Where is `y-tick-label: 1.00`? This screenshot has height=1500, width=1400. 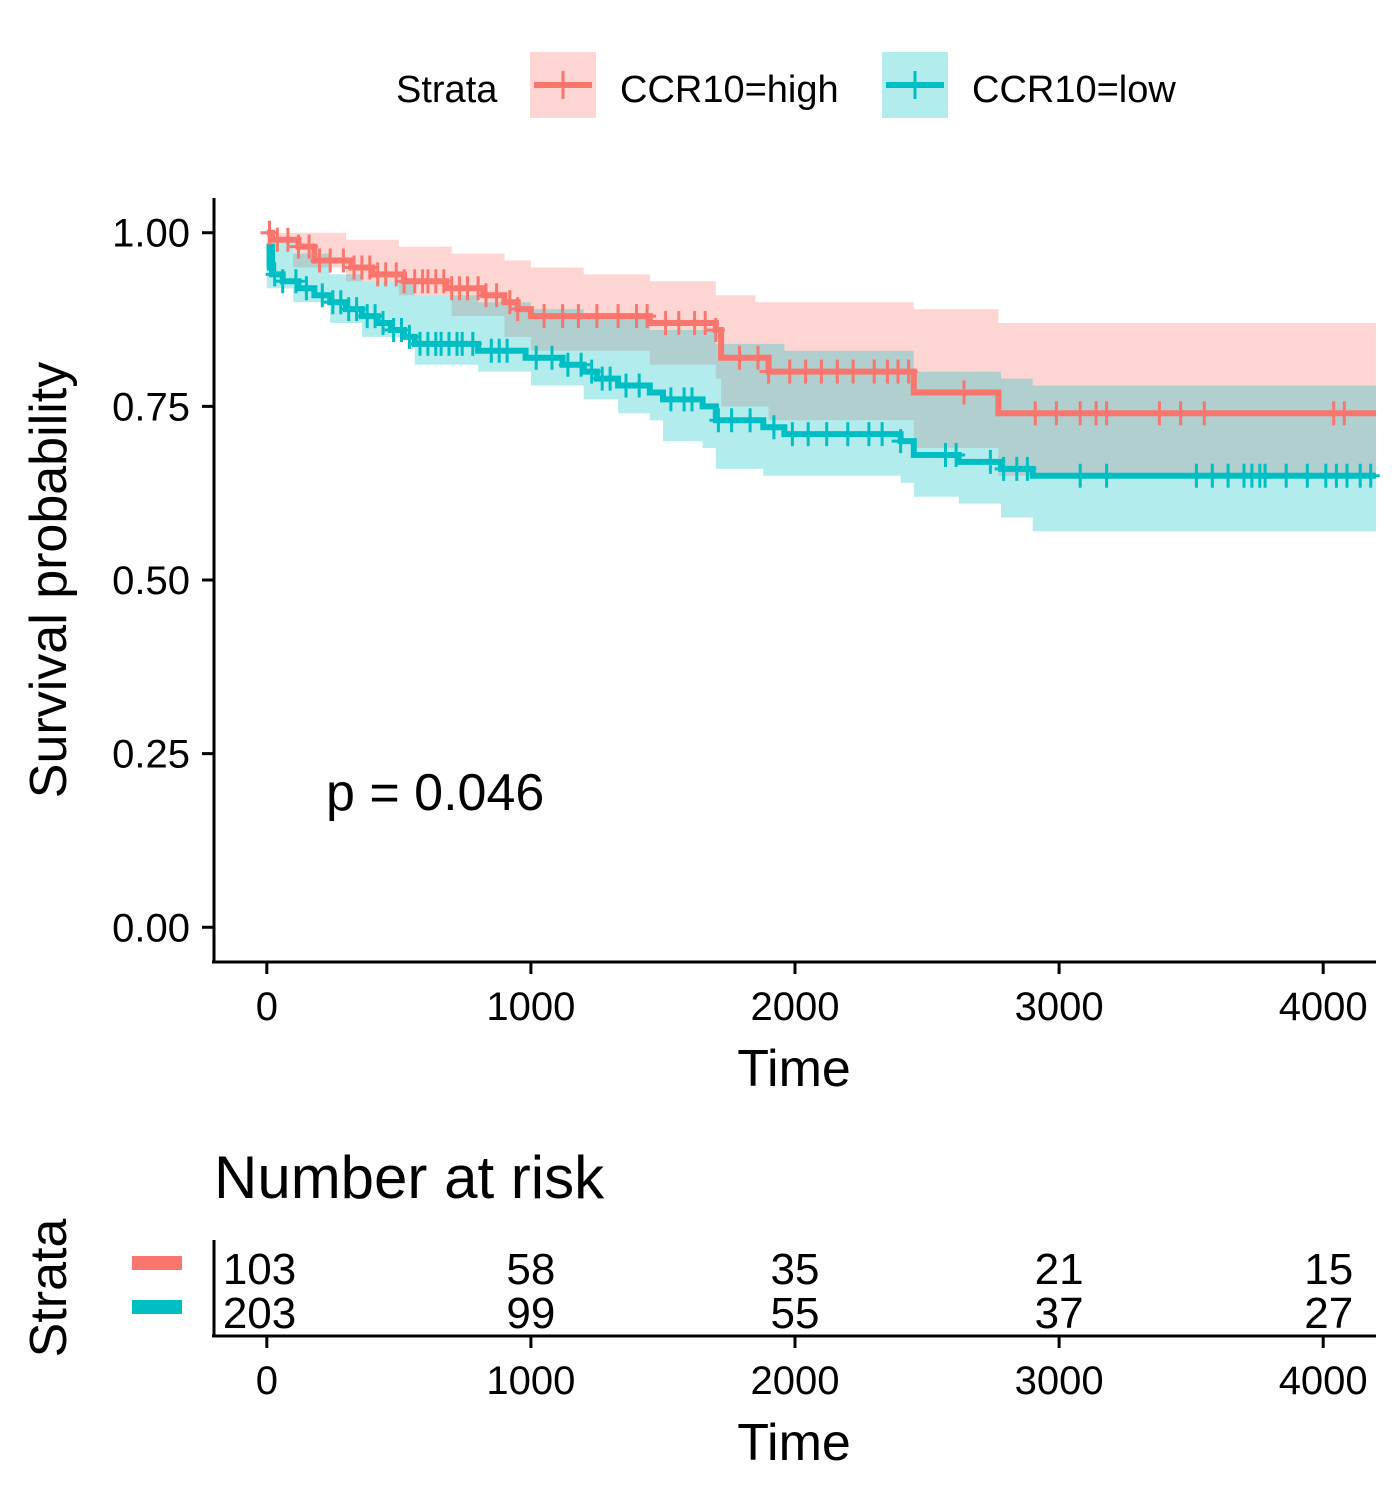 y-tick-label: 1.00 is located at coordinates (151, 234).